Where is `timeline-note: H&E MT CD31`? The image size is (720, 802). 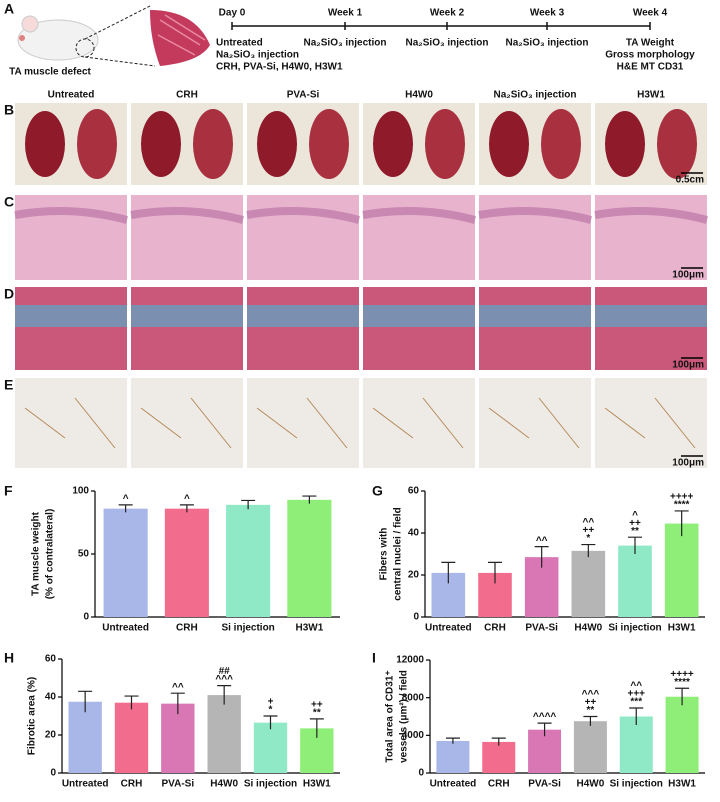
timeline-note: H&E MT CD31 is located at coordinates (650, 67).